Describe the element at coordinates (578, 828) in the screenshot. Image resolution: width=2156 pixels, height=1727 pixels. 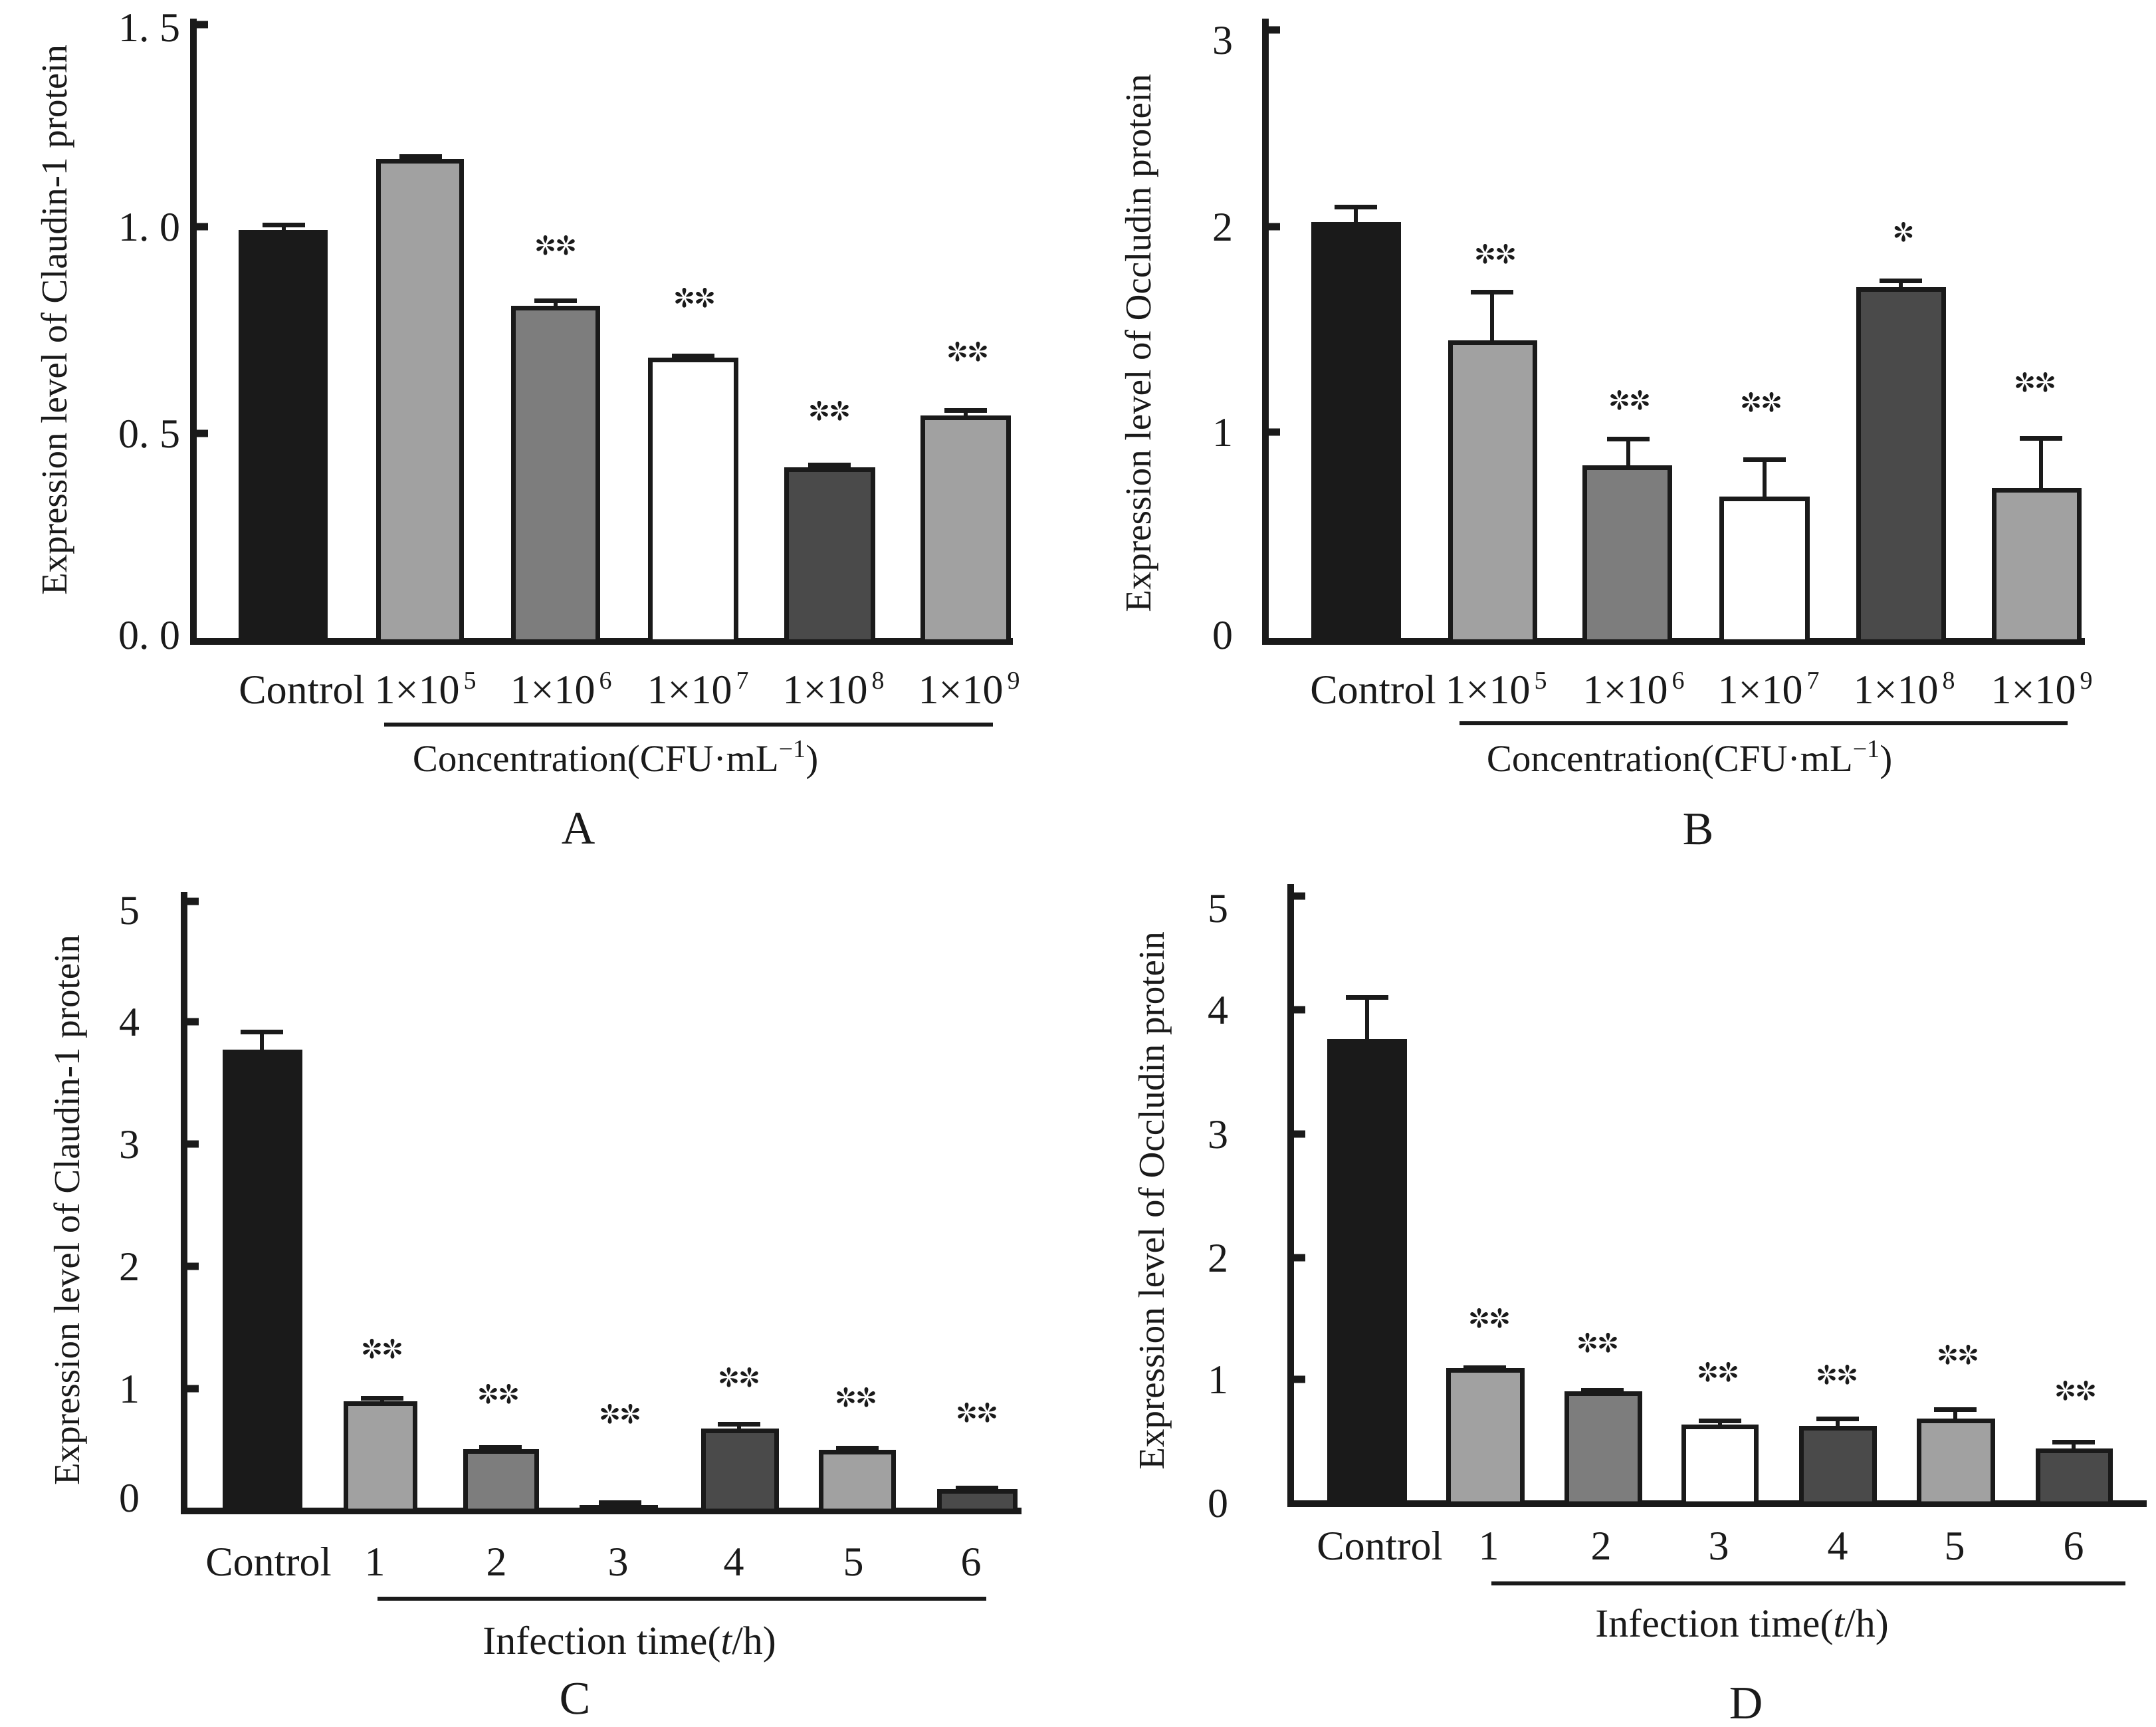
I see `svg-text: A` at that location.